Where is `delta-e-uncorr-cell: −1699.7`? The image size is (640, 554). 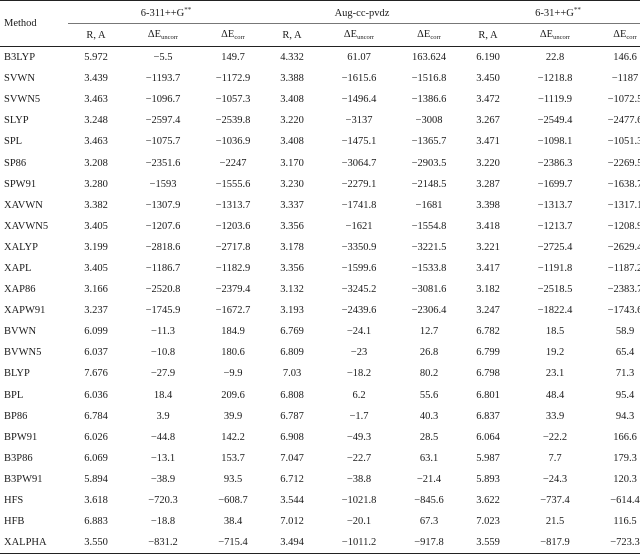
delta-e-uncorr-cell: −1699.7 is located at coordinates (555, 184).